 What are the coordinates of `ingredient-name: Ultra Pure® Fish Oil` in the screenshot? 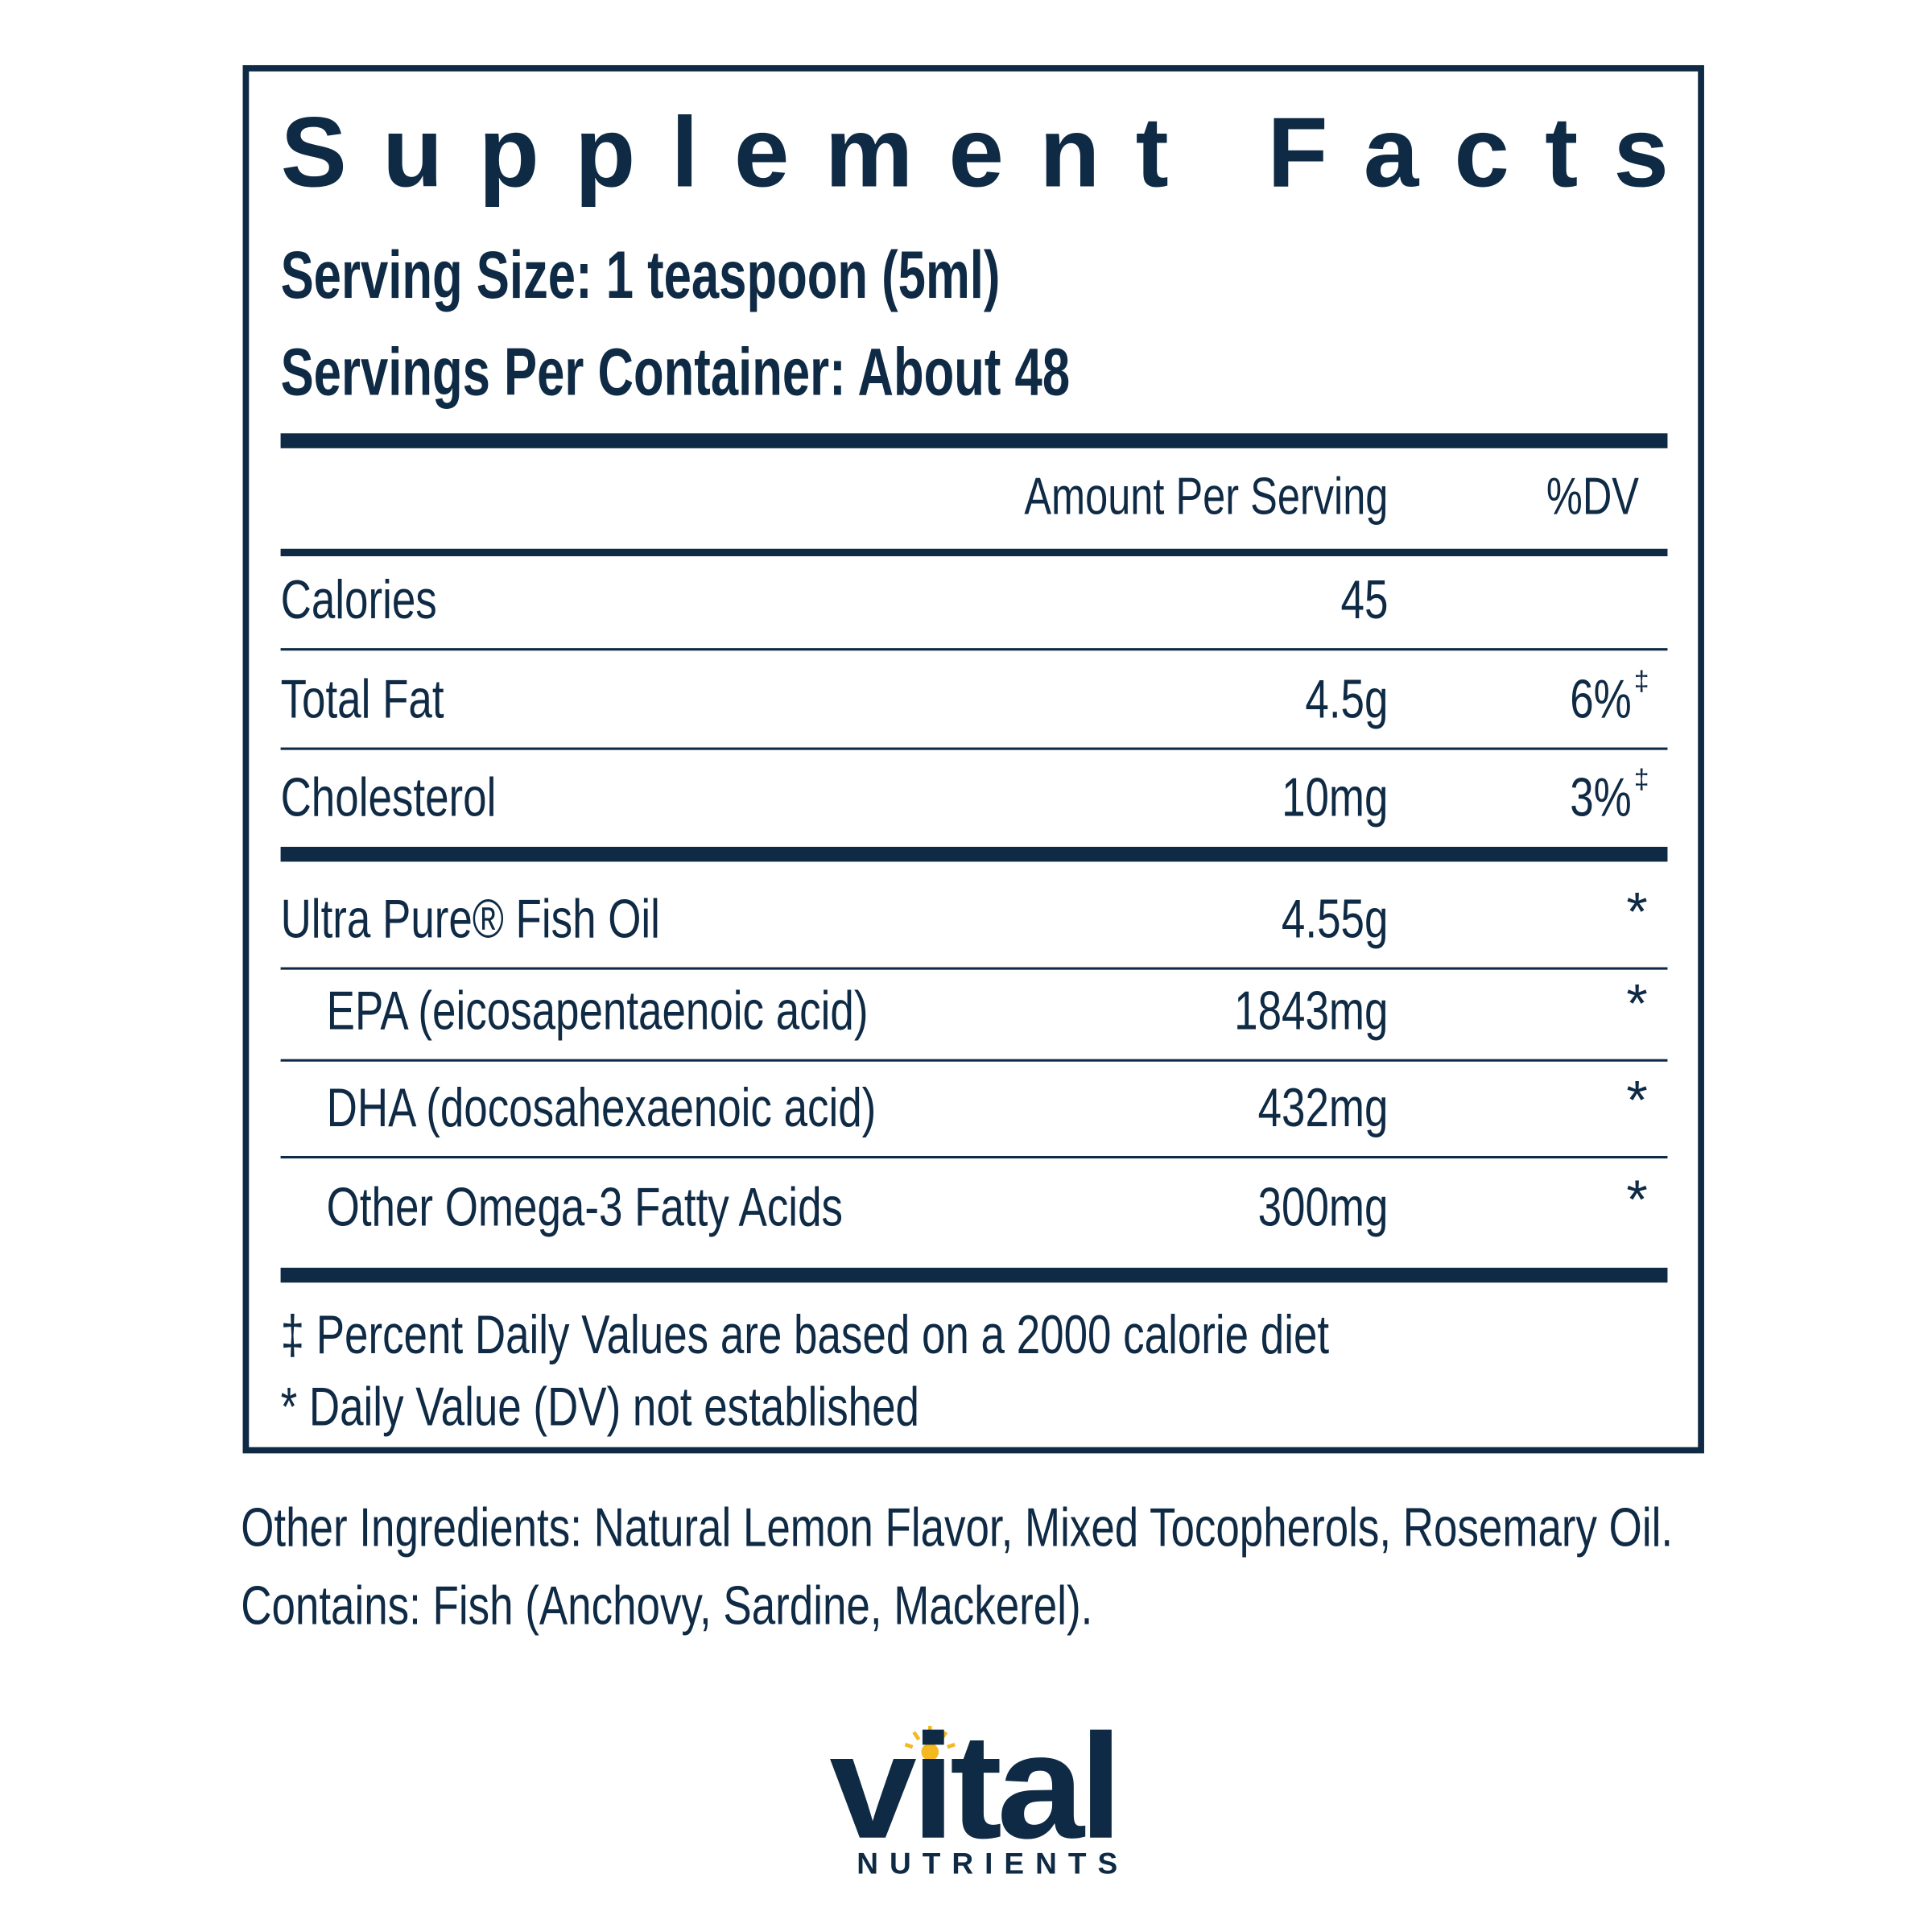 It's located at (470, 920).